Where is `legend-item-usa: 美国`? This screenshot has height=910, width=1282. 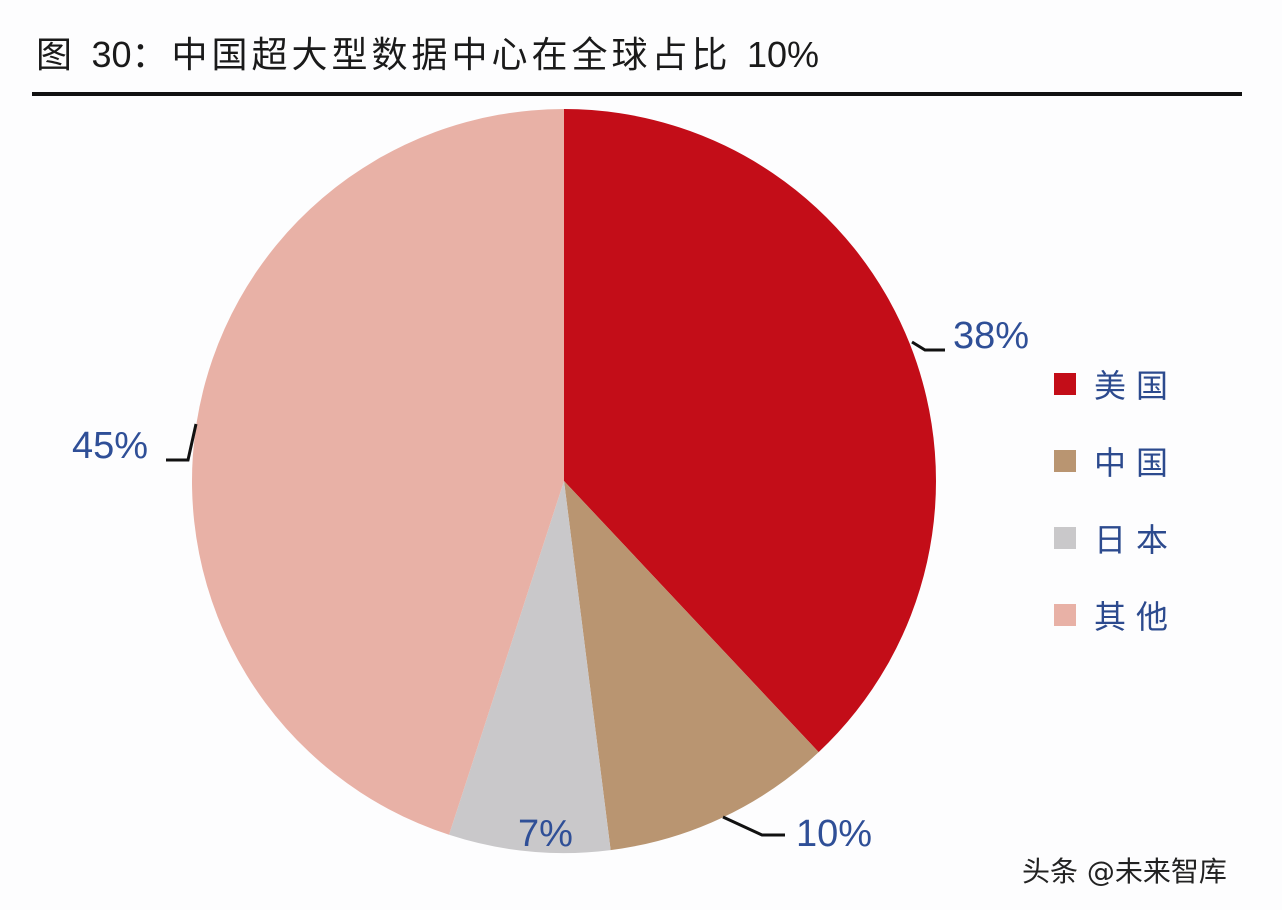
legend-item-usa: 美国 is located at coordinates (1116, 383).